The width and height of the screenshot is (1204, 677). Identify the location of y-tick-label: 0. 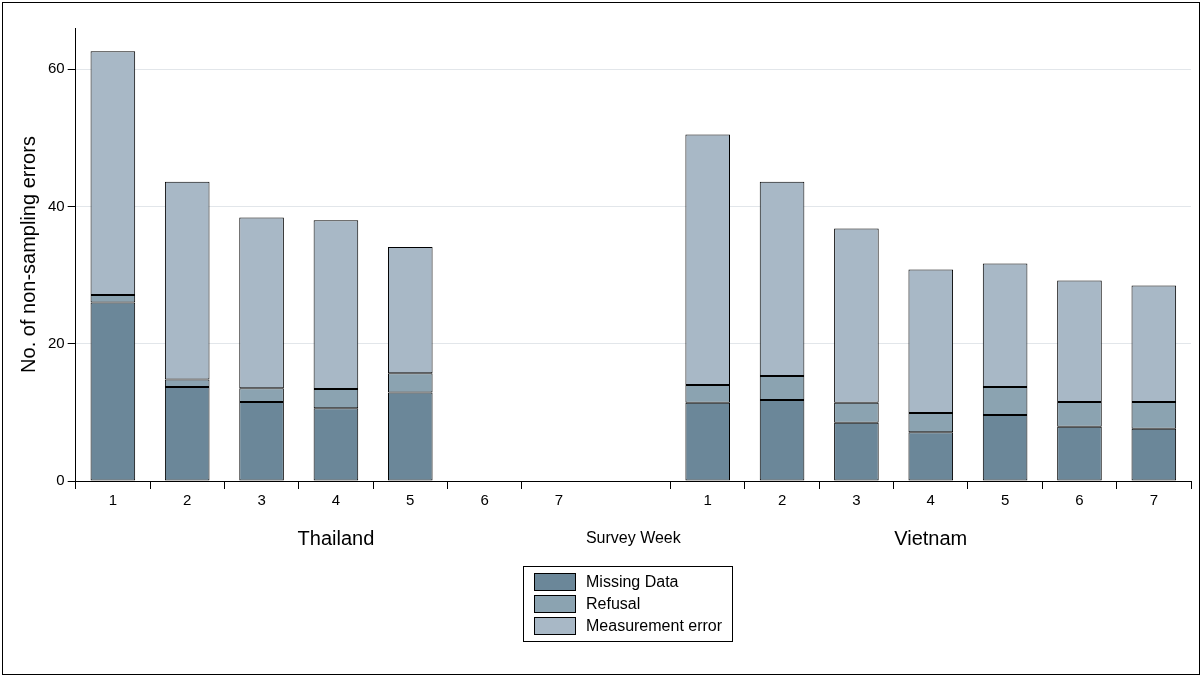
(60, 480).